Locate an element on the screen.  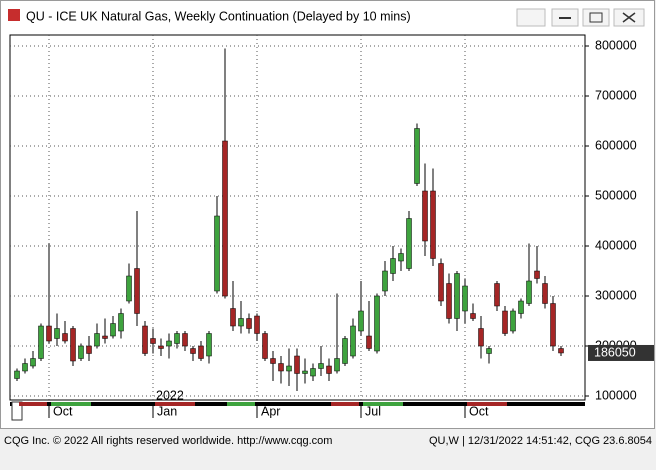
app-icon is located at coordinates (14, 15).